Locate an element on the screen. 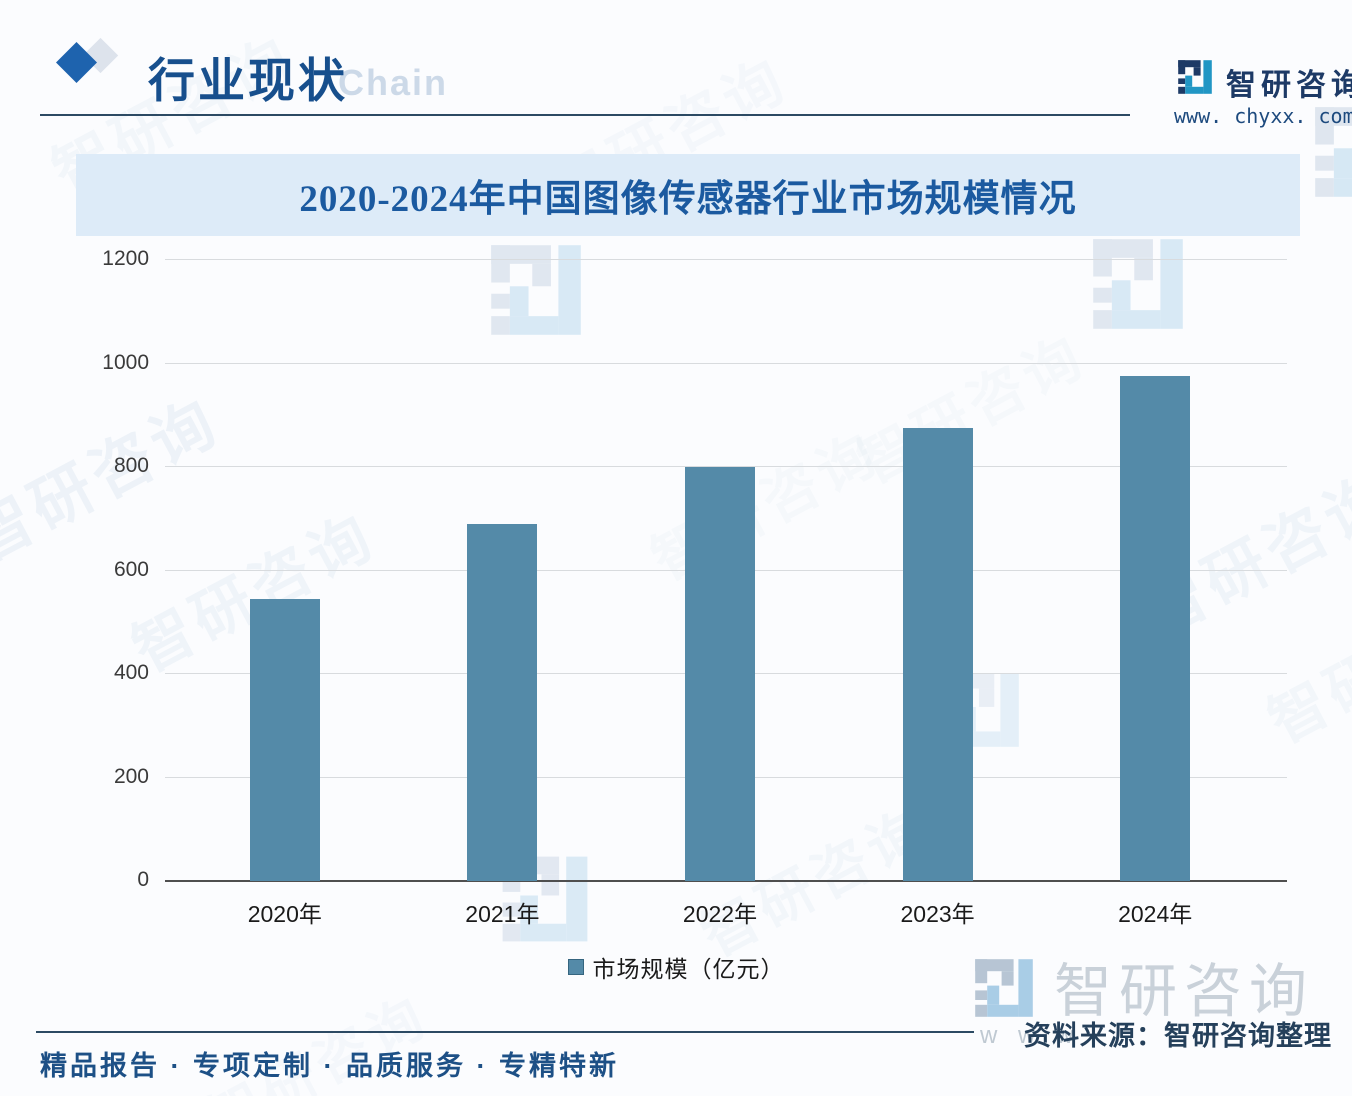 The width and height of the screenshot is (1352, 1096). footer-services-text: 精品报告 · 专项定制 · 品质服务 · 专精特新 is located at coordinates (329, 1066).